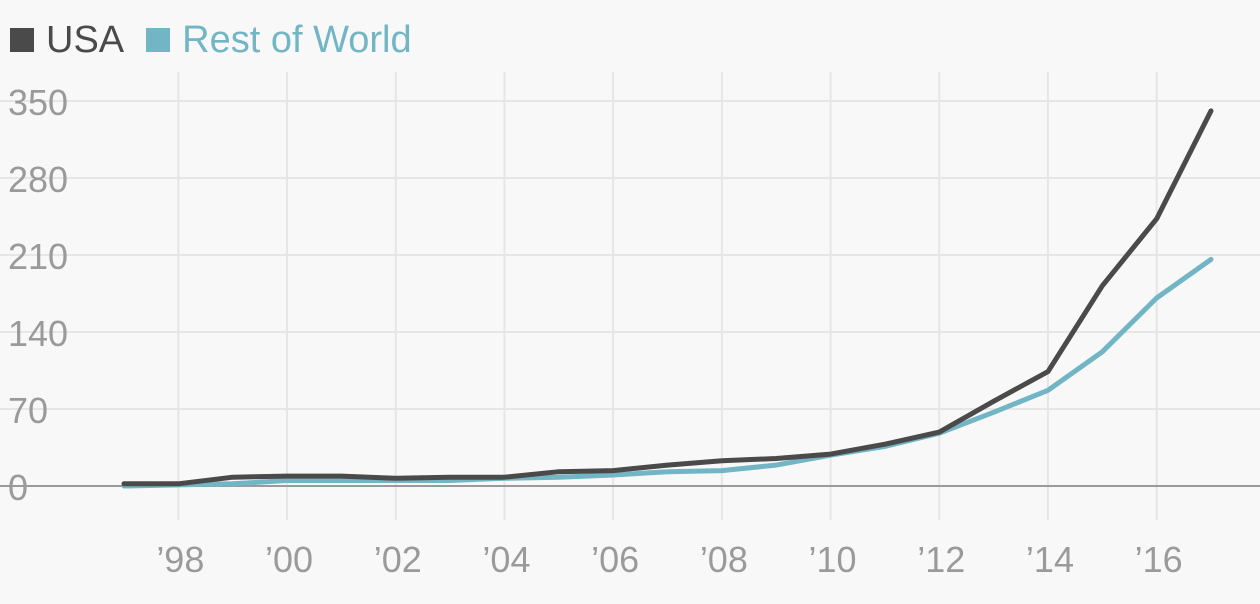 The width and height of the screenshot is (1260, 604). I want to click on y-axis-tick-labels: 0 70 140 210 280 350, so click(38, 295).